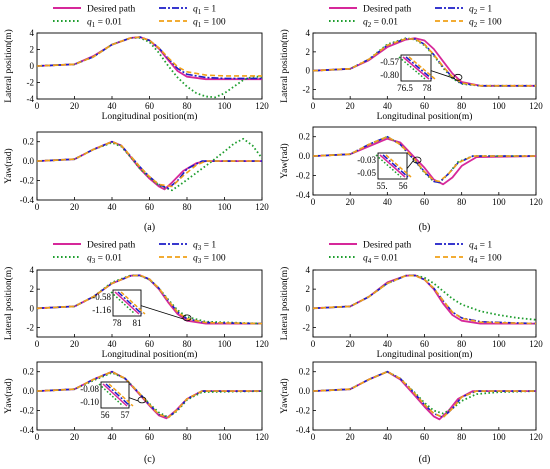 The image size is (550, 469). What do you see at coordinates (458, 77) in the screenshot?
I see `inset-target-marker` at bounding box center [458, 77].